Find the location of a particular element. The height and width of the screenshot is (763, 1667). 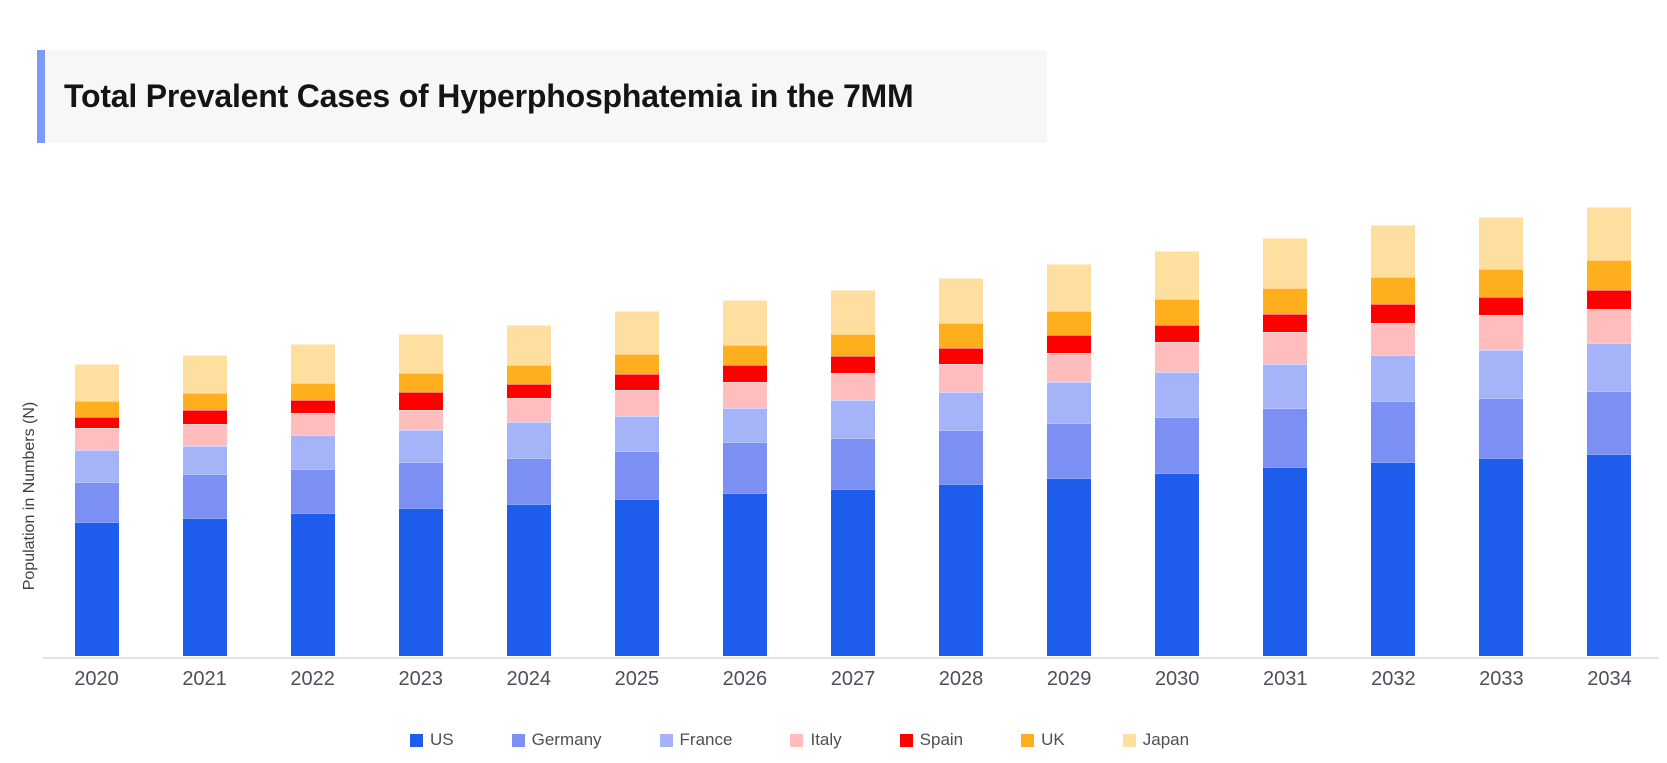

bar-segment-uk-2029 is located at coordinates (1069, 323).